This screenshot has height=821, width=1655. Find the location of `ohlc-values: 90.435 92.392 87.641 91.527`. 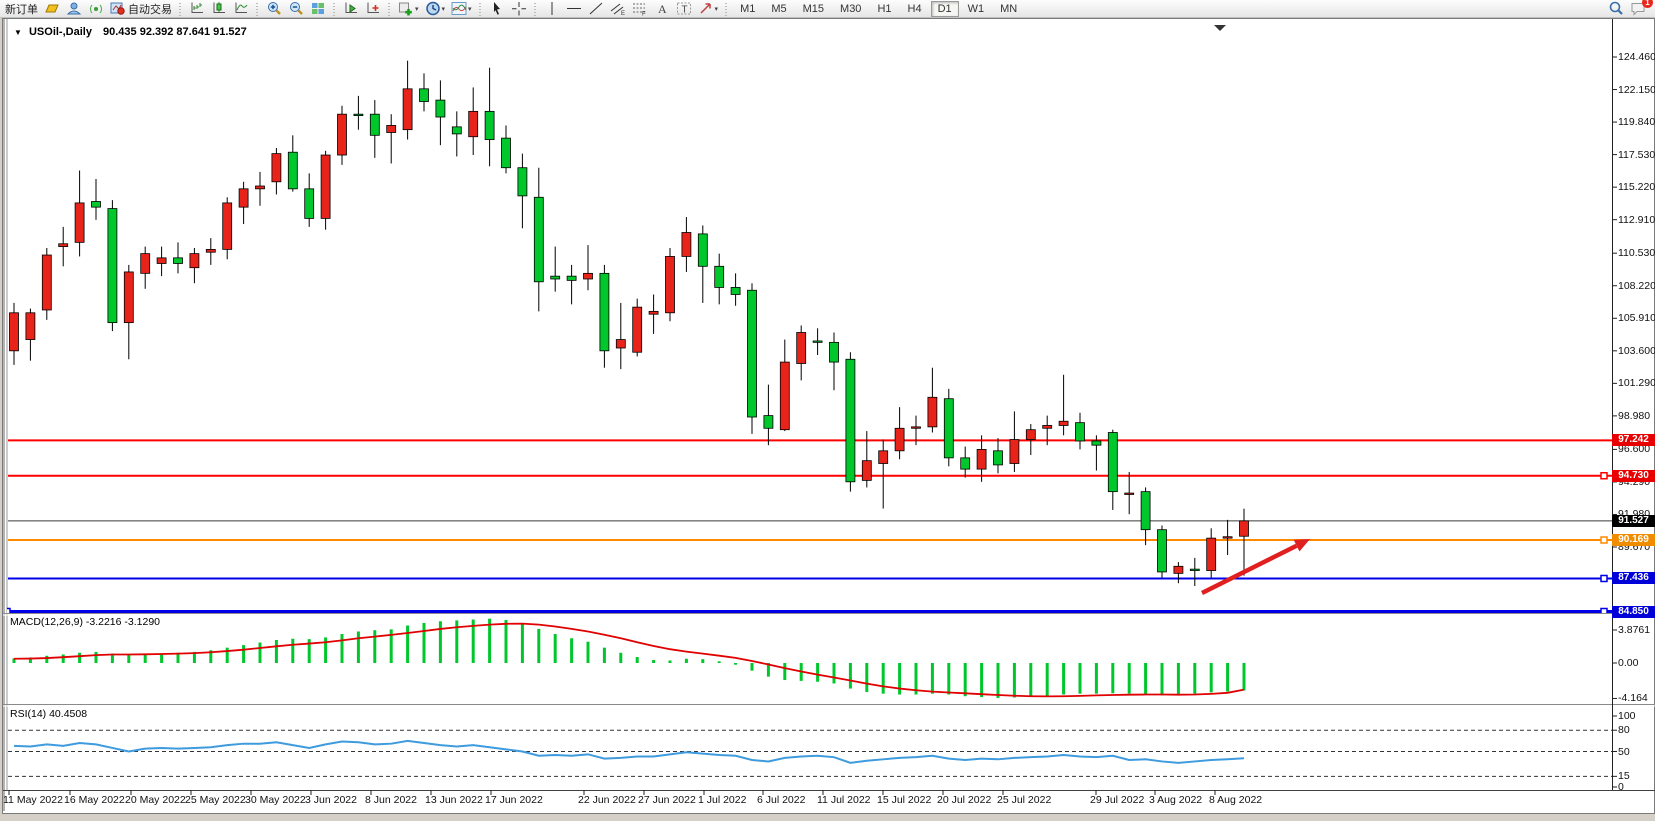

ohlc-values: 90.435 92.392 87.641 91.527 is located at coordinates (175, 32).